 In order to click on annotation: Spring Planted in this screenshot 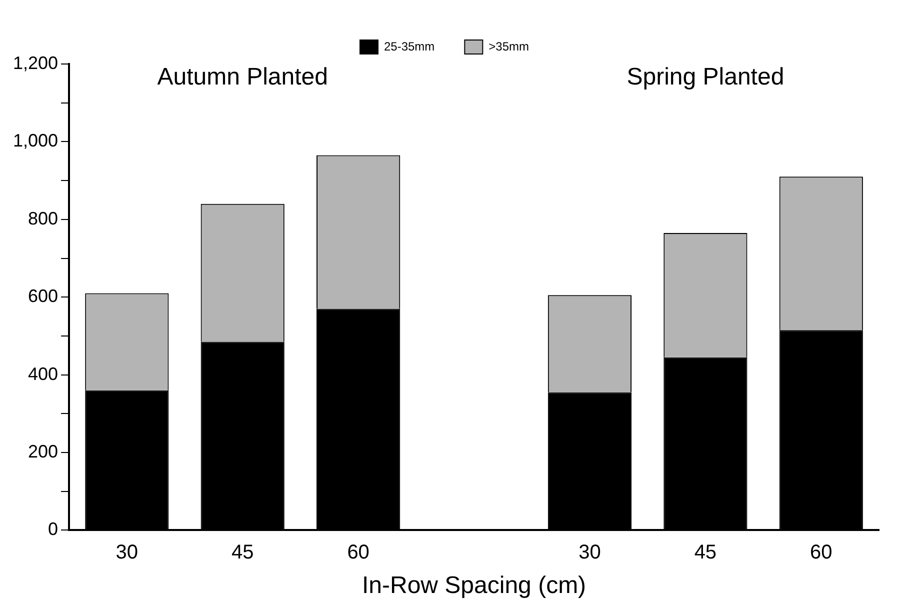, I will do `click(705, 77)`.